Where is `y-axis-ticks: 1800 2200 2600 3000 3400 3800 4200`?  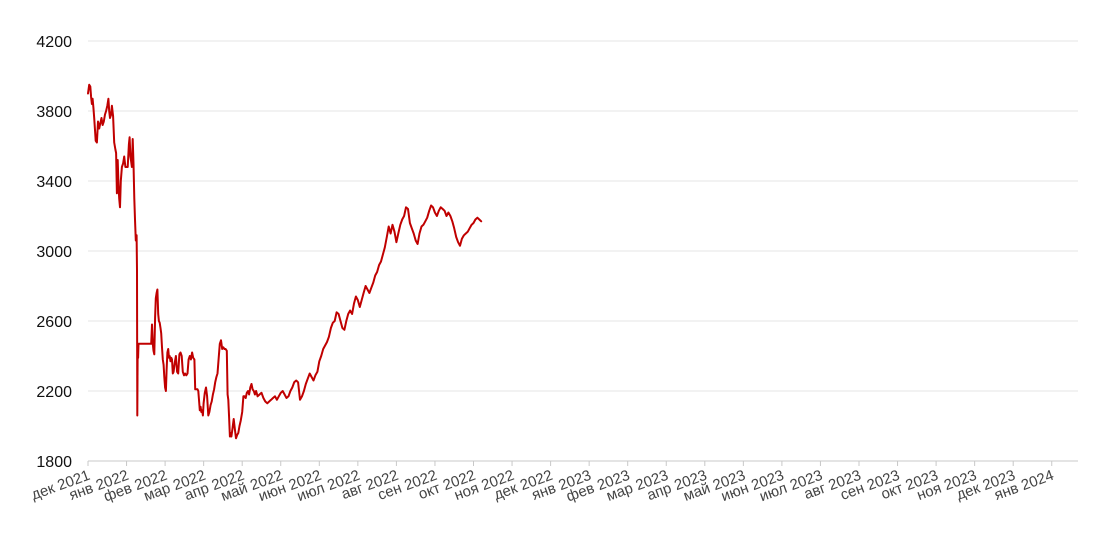
y-axis-ticks: 1800 2200 2600 3000 3400 3800 4200 is located at coordinates (54, 252).